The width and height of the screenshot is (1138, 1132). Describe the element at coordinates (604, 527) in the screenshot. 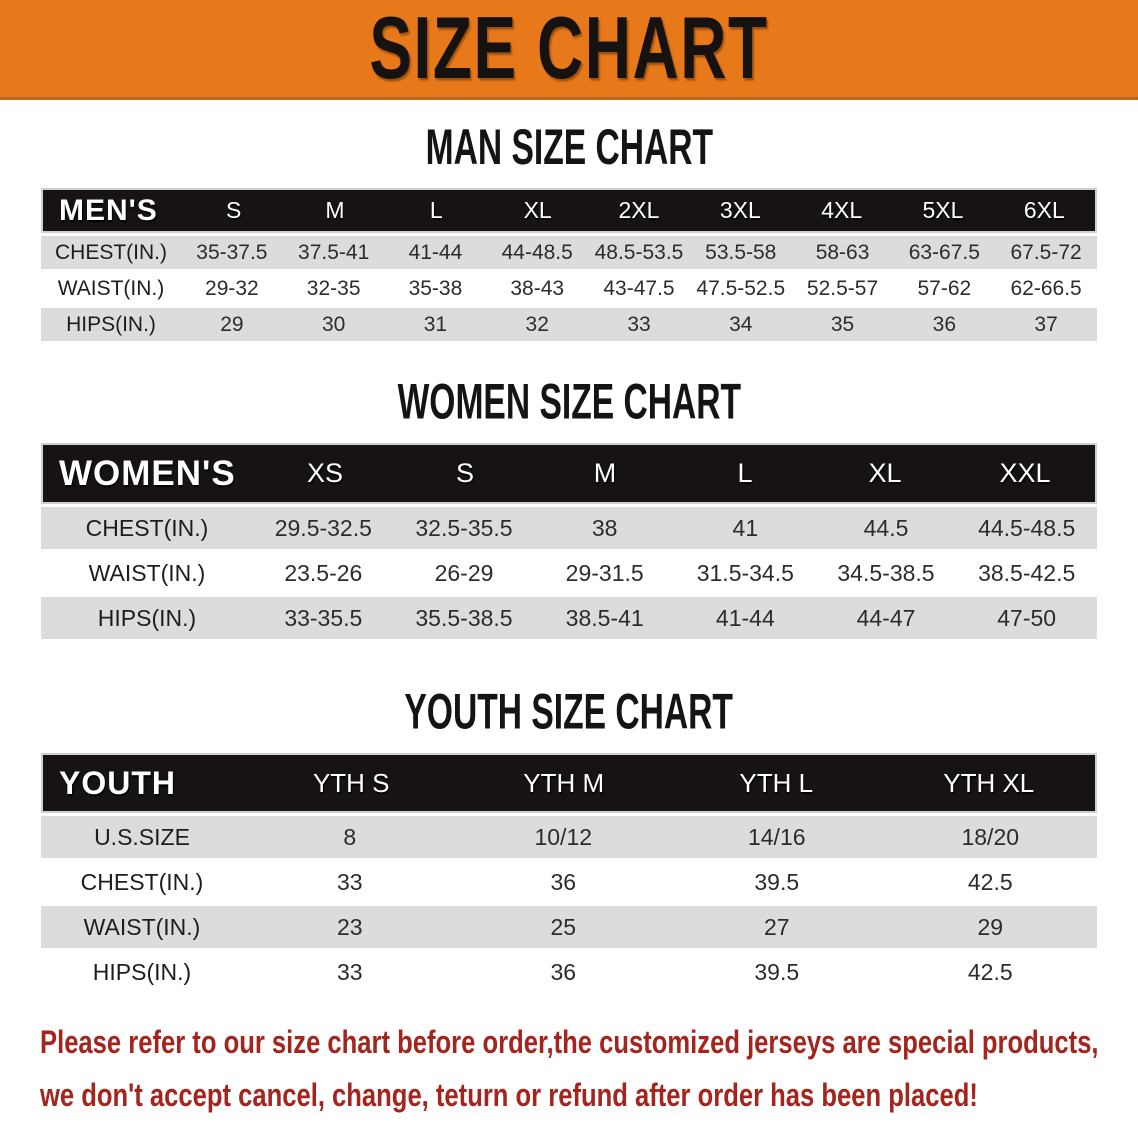

I see `size-value: 38` at that location.